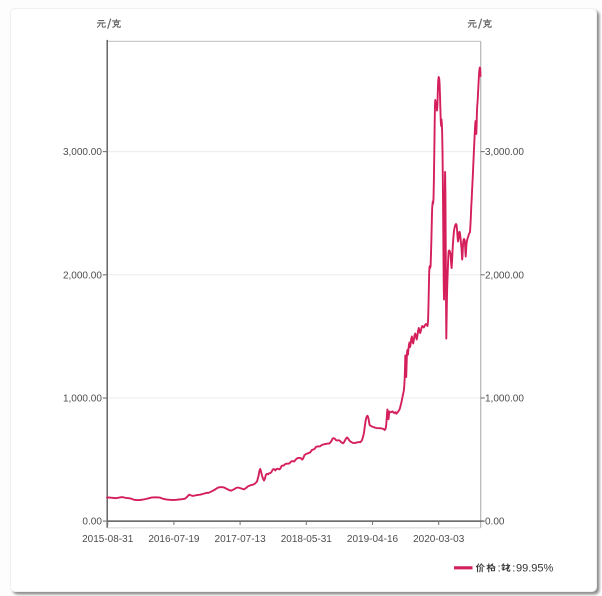  I want to click on svg-text: 2017-07-13, so click(241, 539).